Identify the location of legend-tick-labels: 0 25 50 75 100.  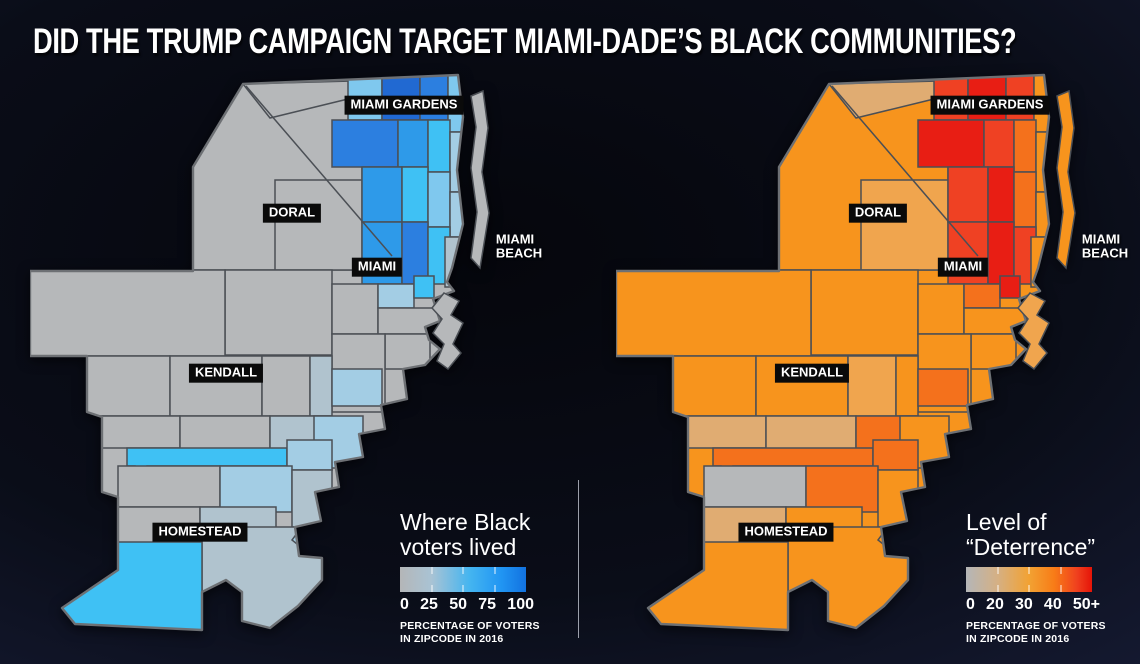
(467, 605).